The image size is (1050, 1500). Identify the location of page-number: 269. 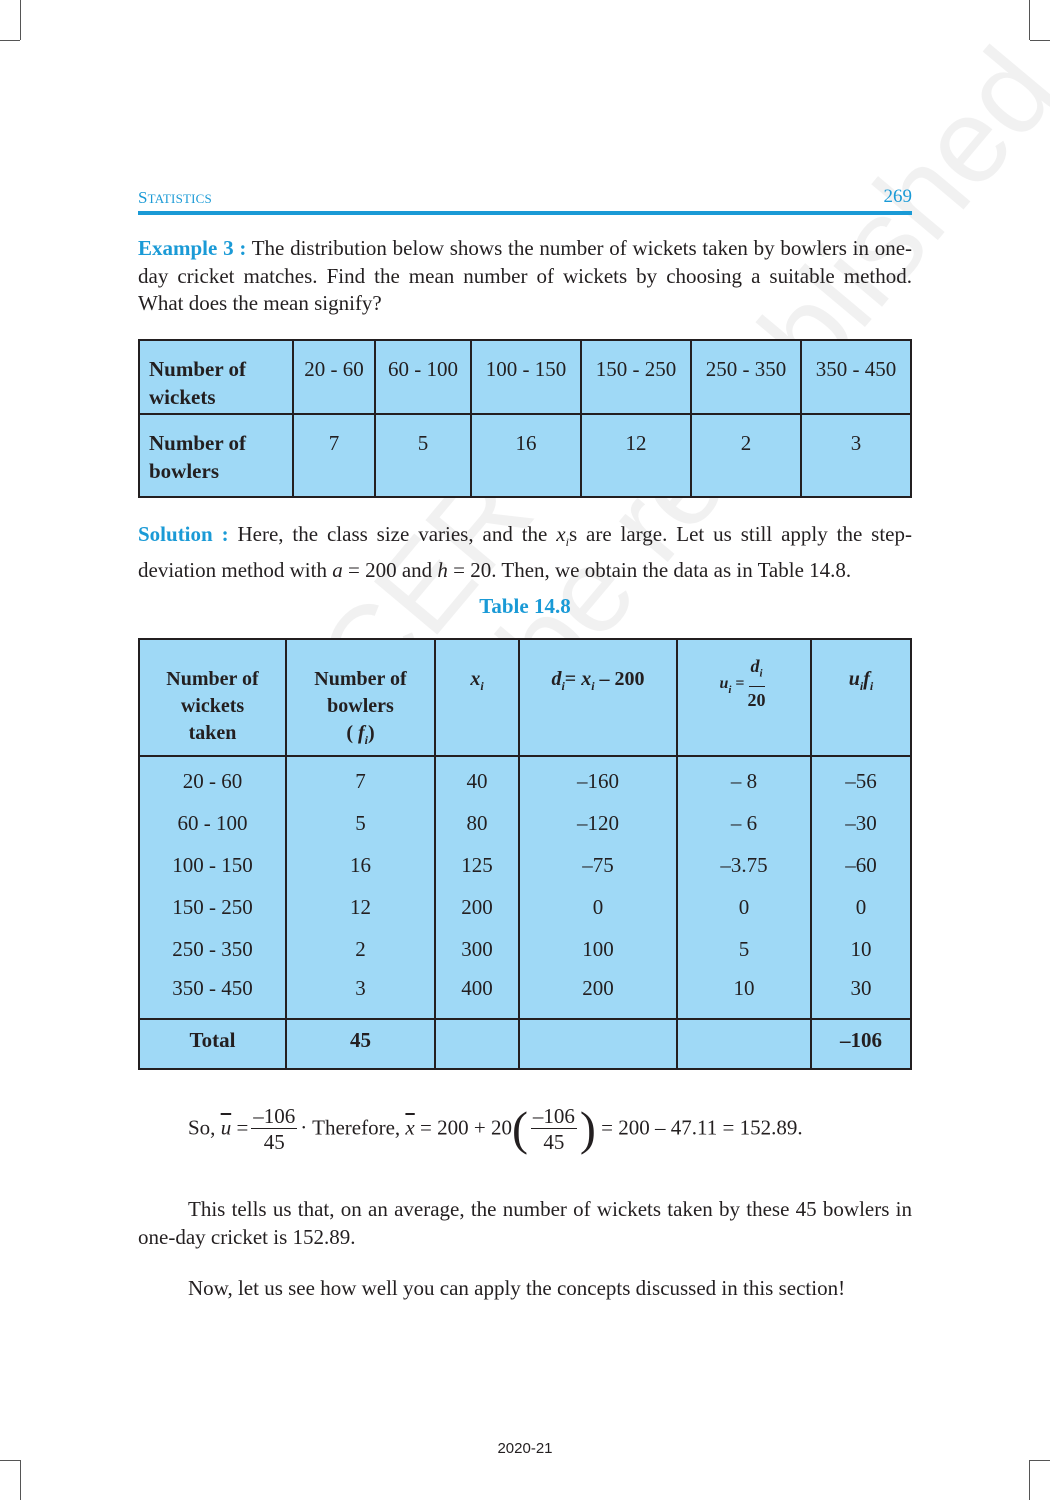
(898, 196).